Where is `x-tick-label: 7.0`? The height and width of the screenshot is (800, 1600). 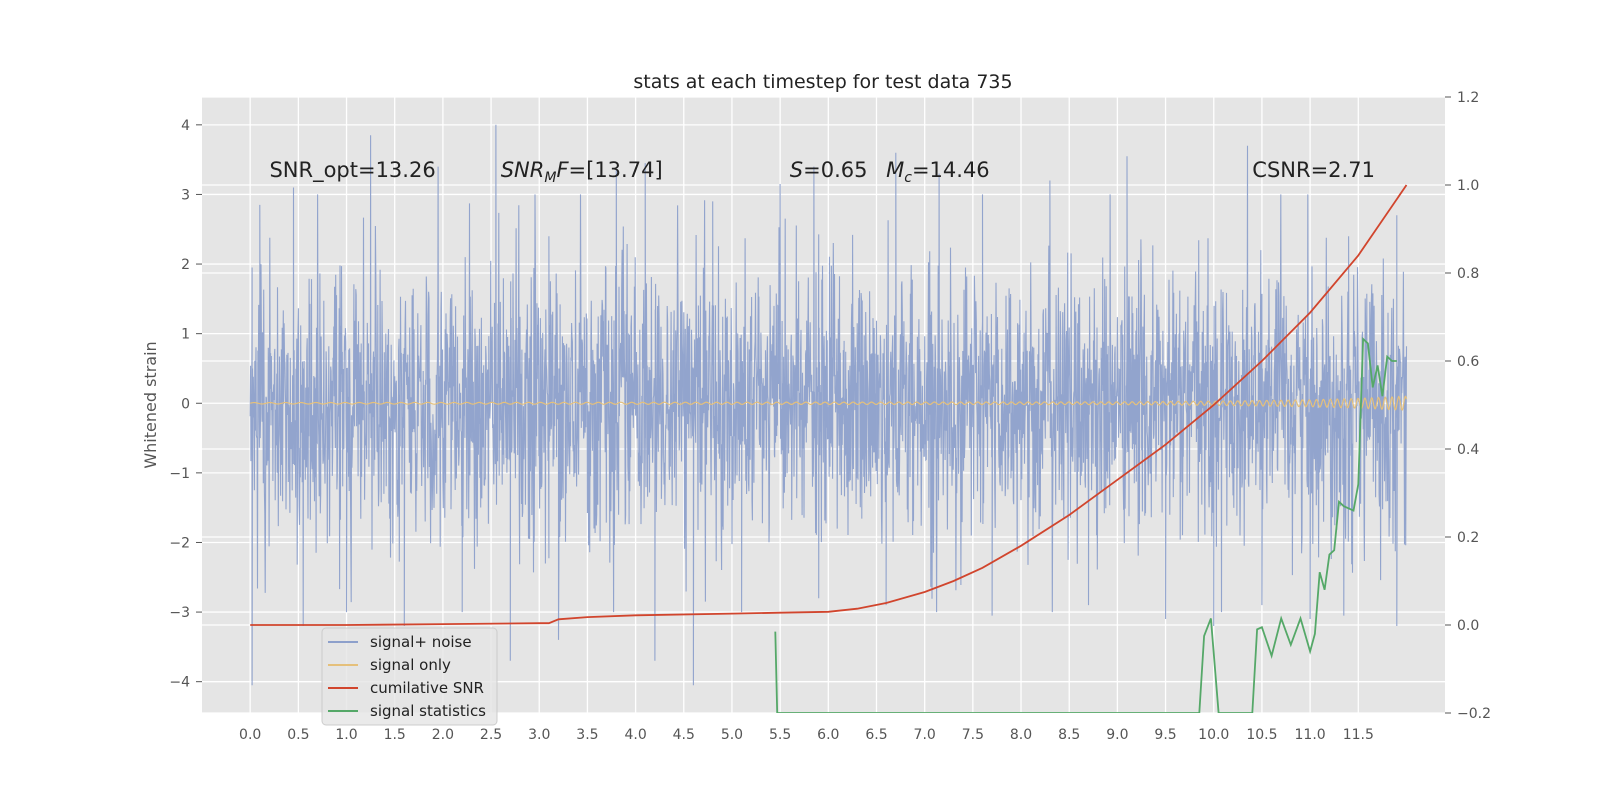
x-tick-label: 7.0 is located at coordinates (925, 735).